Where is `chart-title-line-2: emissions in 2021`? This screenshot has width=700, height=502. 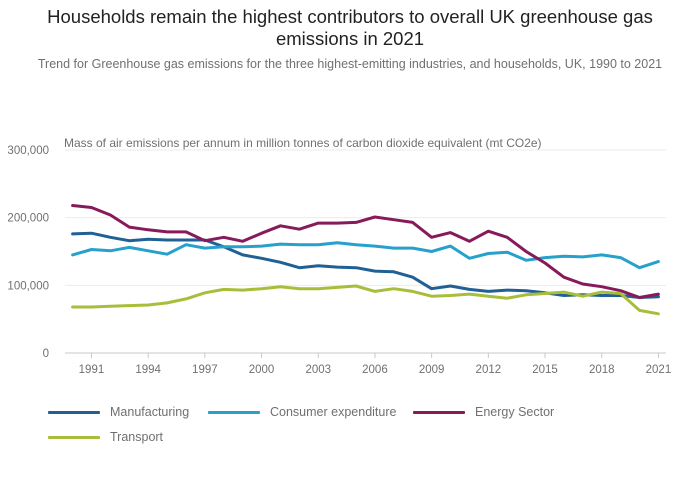
chart-title-line-2: emissions in 2021 is located at coordinates (350, 38).